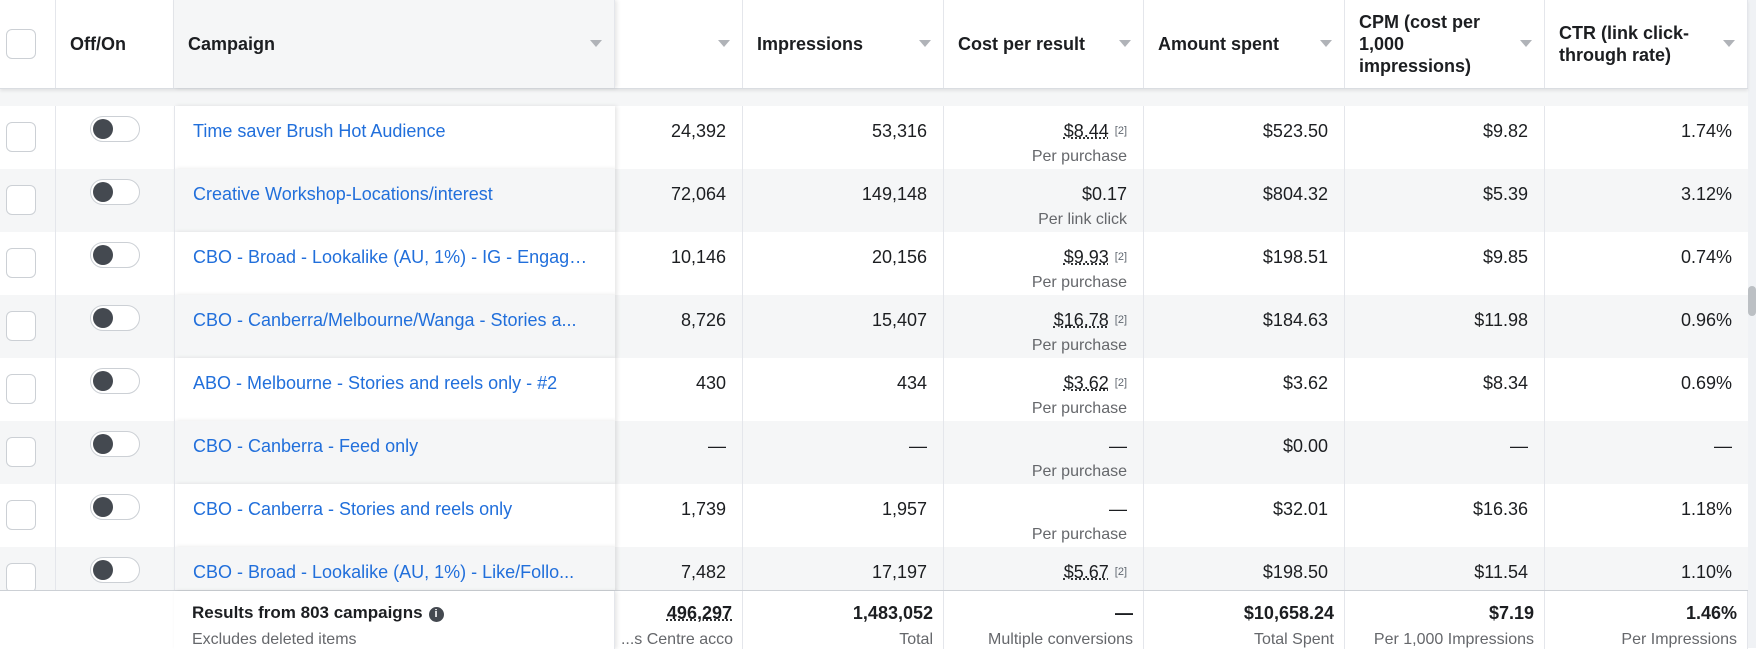  I want to click on ctr-value: 0.69%, so click(1706, 383).